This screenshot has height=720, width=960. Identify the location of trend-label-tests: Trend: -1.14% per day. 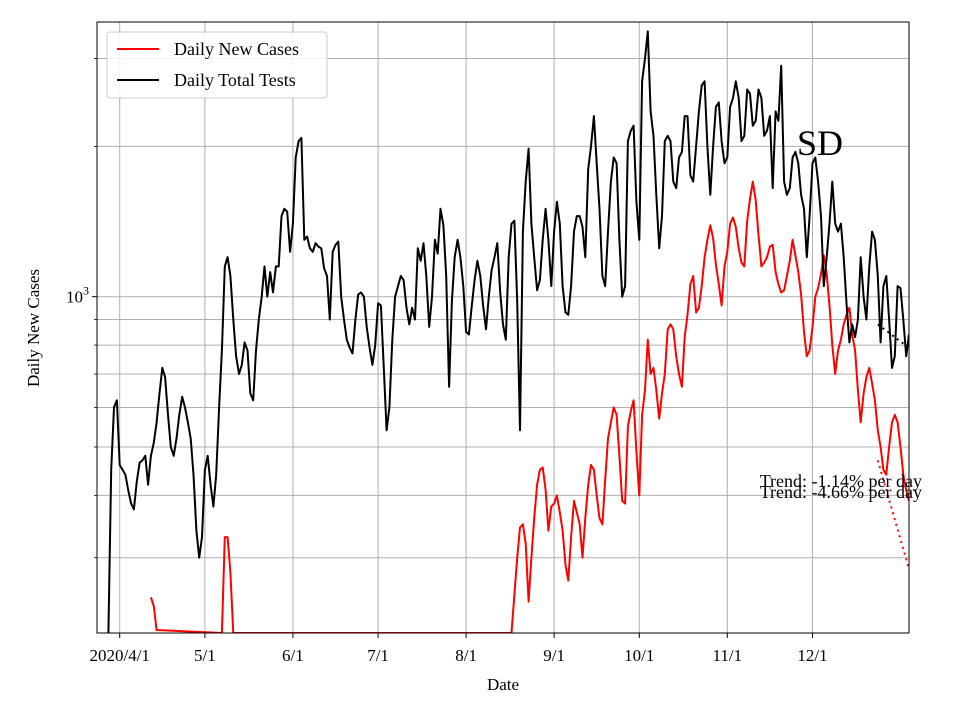
(841, 481).